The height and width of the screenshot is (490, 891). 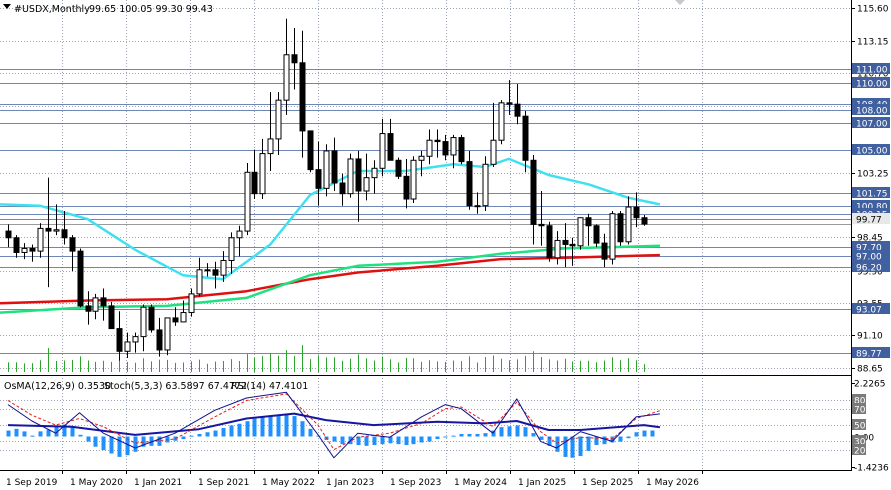 I want to click on indicator-tick-label: 30, so click(x=860, y=443).